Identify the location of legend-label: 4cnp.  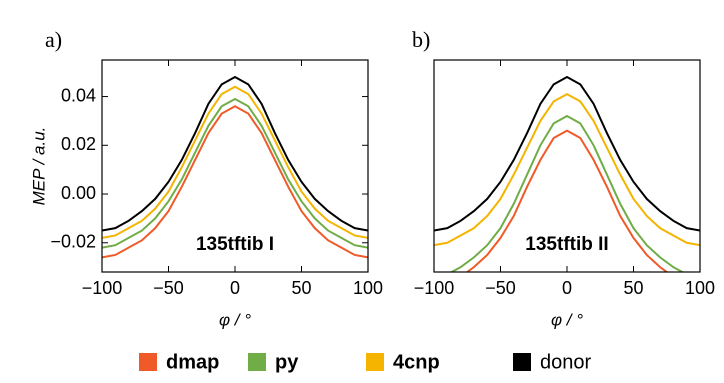
(416, 362).